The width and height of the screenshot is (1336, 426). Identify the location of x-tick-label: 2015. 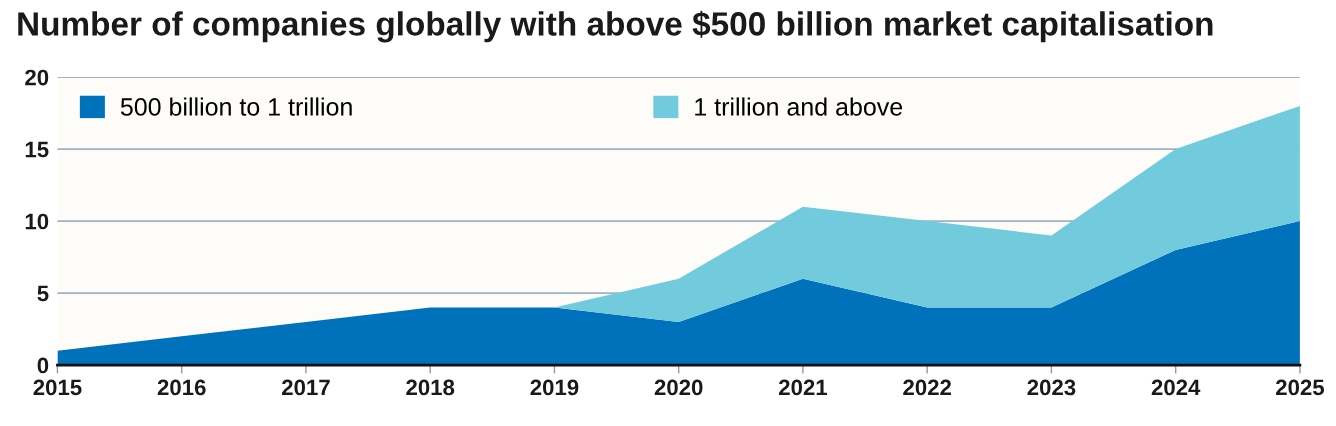
(57, 387).